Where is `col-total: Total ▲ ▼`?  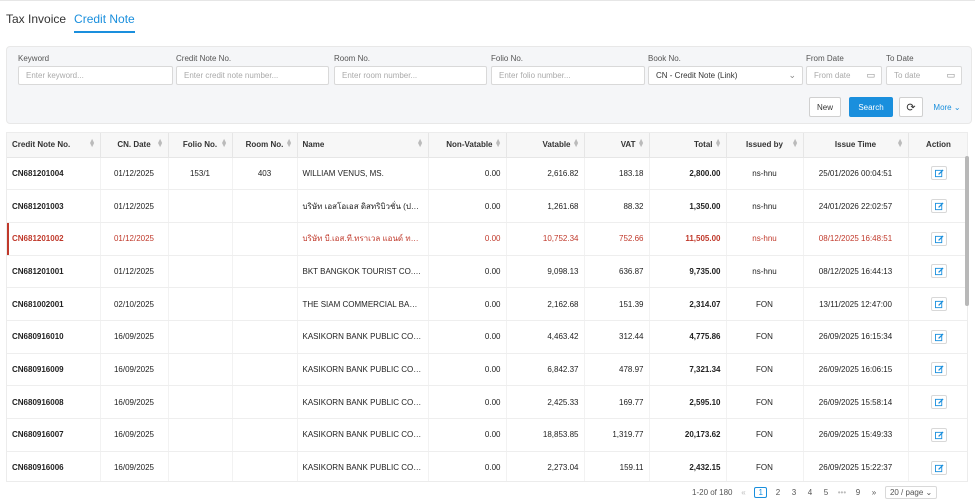
col-total: Total ▲ ▼ is located at coordinates (688, 145).